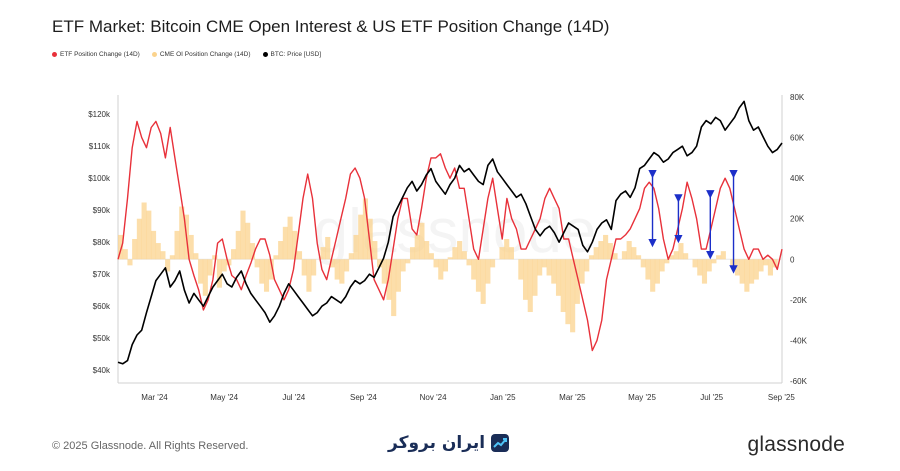  What do you see at coordinates (154, 397) in the screenshot?
I see `x-tick-label: Mar '24` at bounding box center [154, 397].